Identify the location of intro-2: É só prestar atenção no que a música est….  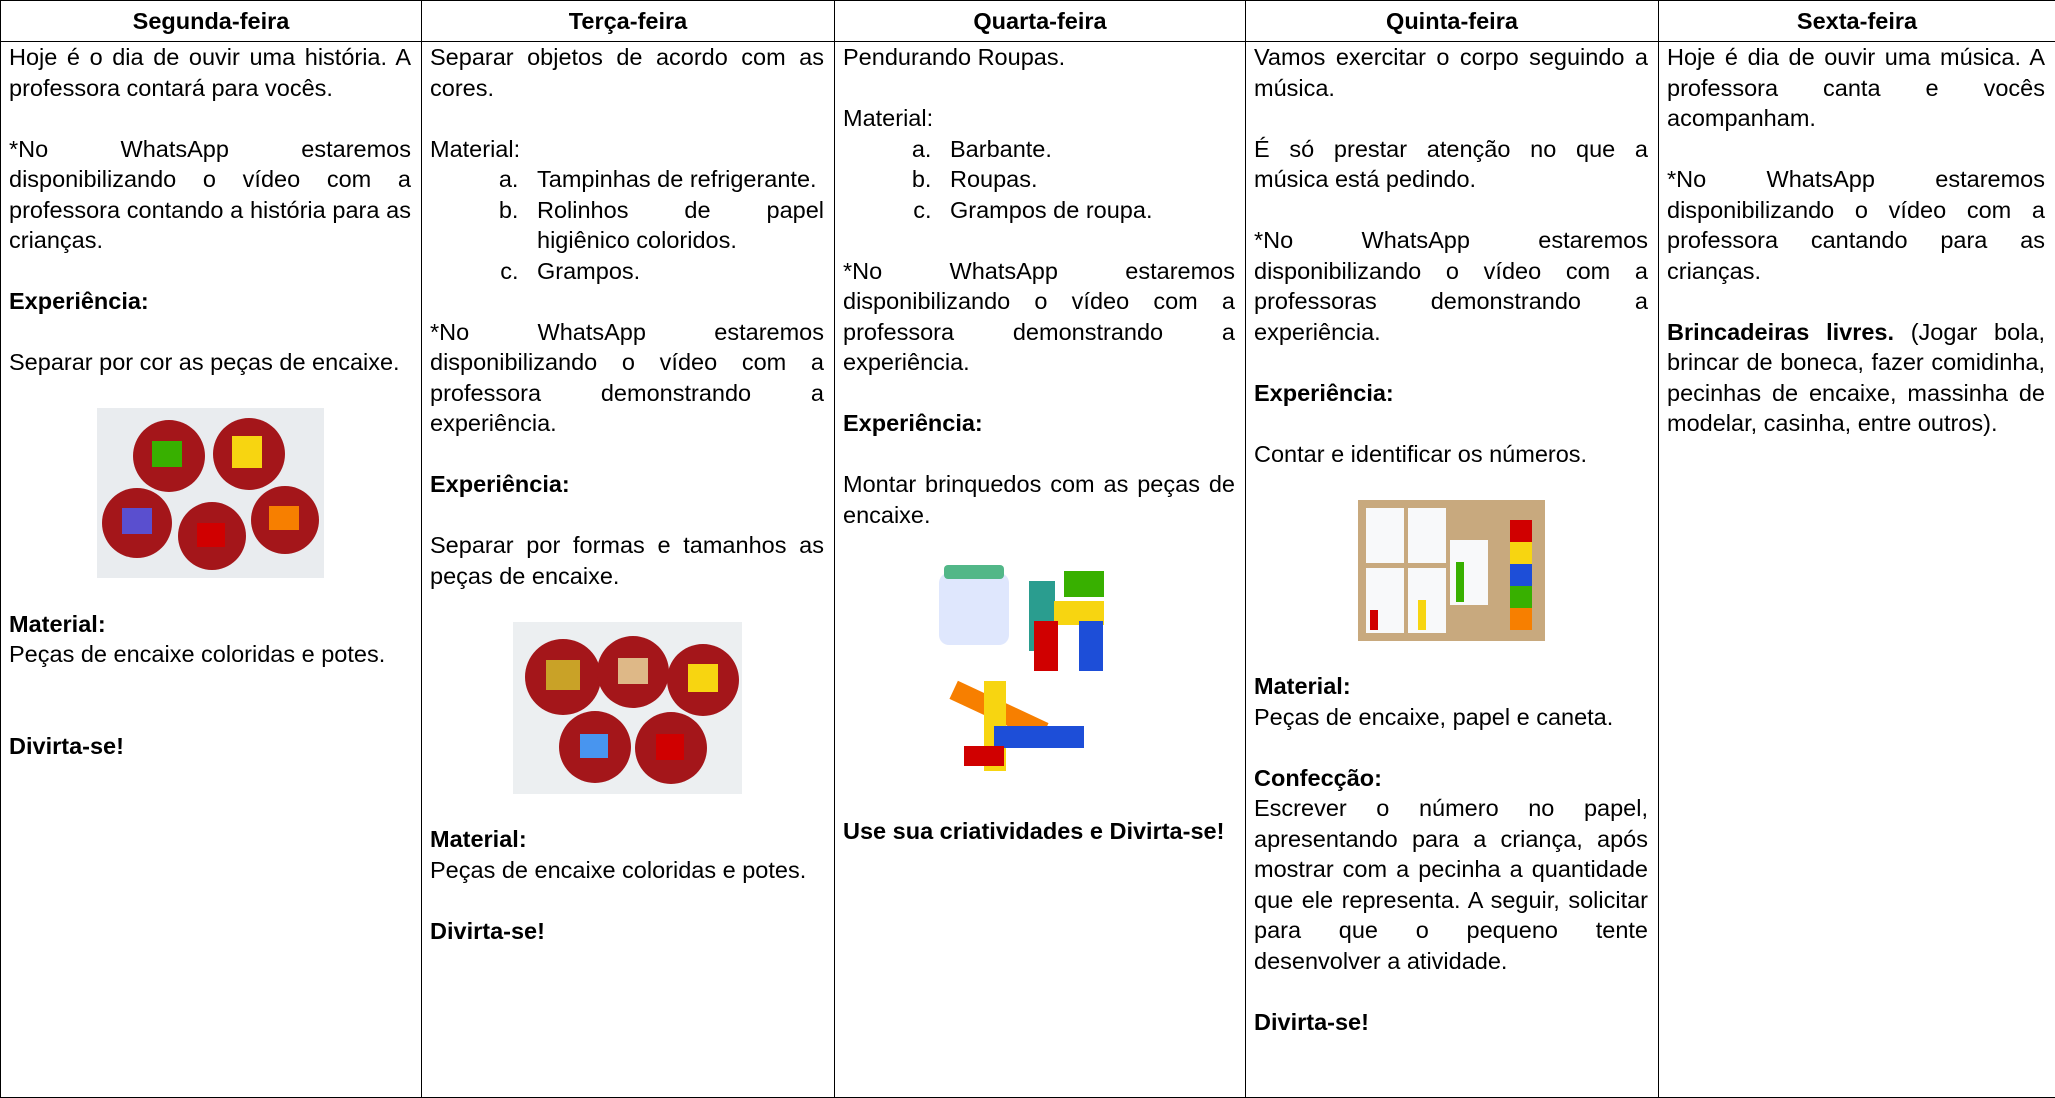
(1451, 164).